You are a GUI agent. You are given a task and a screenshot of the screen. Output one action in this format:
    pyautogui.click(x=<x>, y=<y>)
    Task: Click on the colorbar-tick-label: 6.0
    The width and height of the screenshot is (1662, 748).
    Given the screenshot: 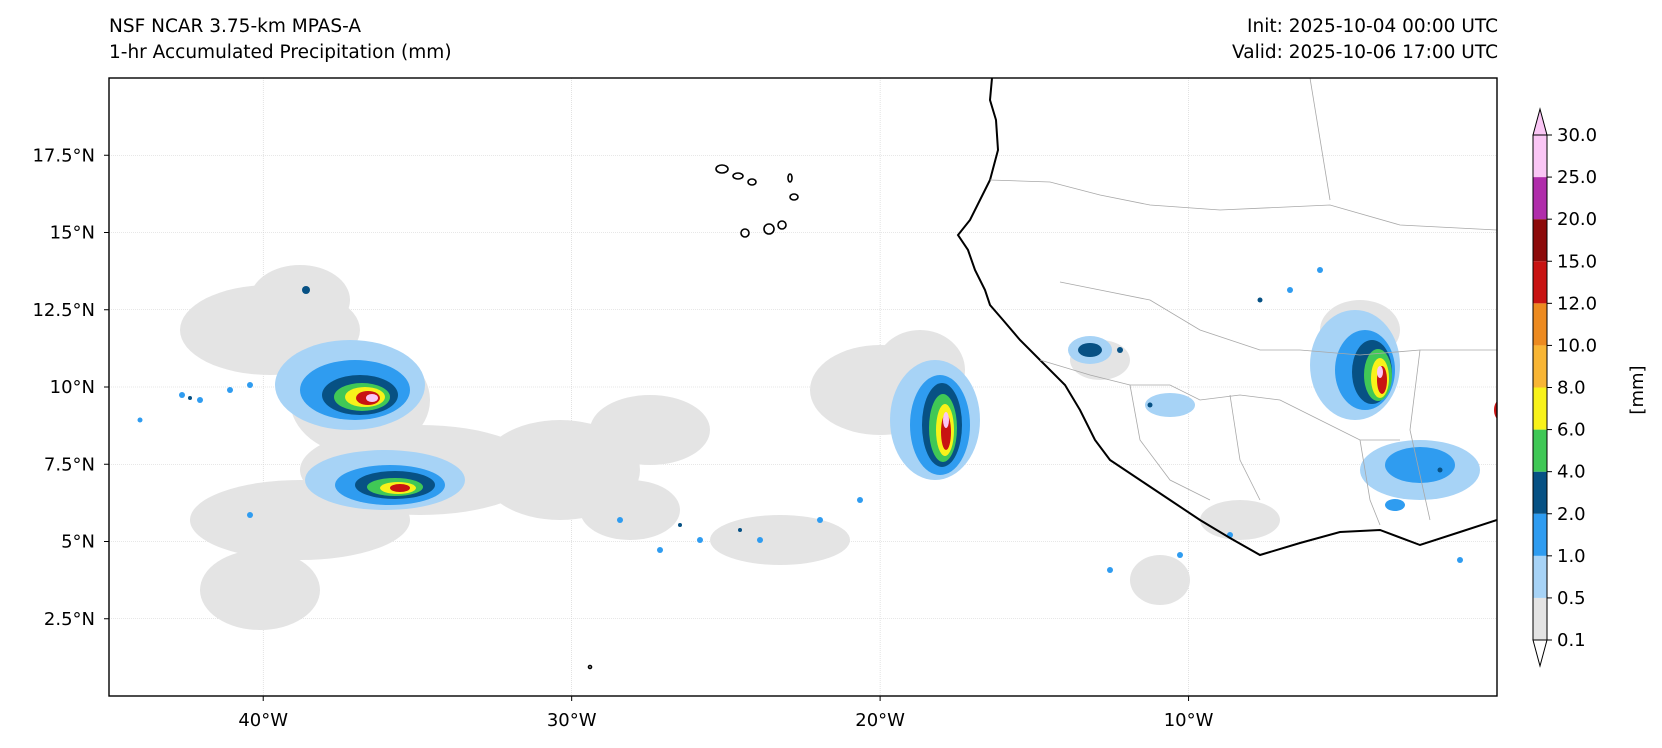 What is the action you would take?
    pyautogui.click(x=1571, y=430)
    